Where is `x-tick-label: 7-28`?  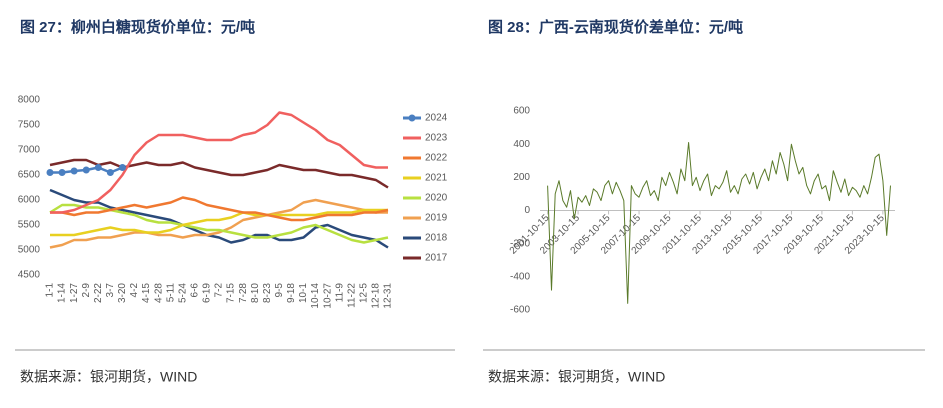
x-tick-label: 7-28 is located at coordinates (243, 293).